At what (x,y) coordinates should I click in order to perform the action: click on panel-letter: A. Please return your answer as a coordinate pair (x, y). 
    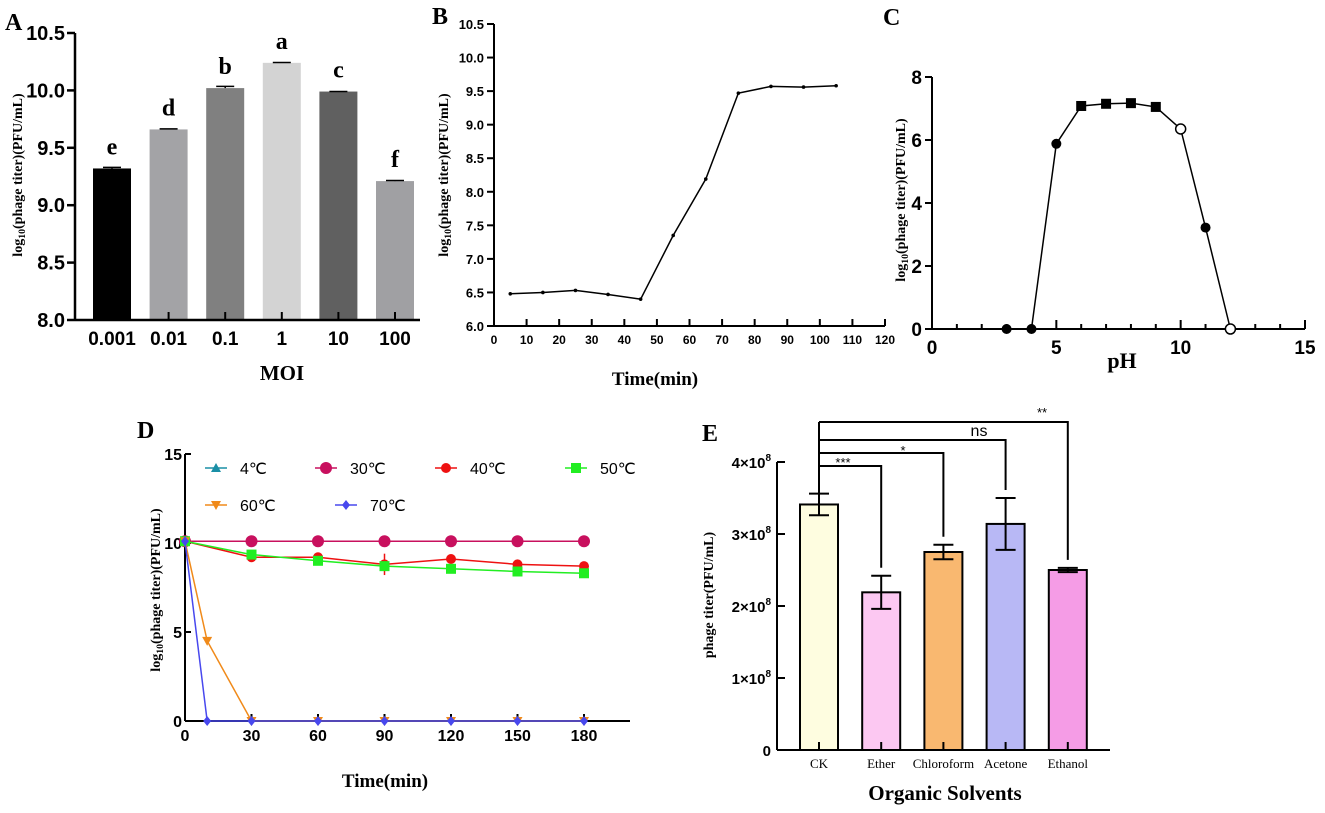
    Looking at the image, I should click on (14, 23).